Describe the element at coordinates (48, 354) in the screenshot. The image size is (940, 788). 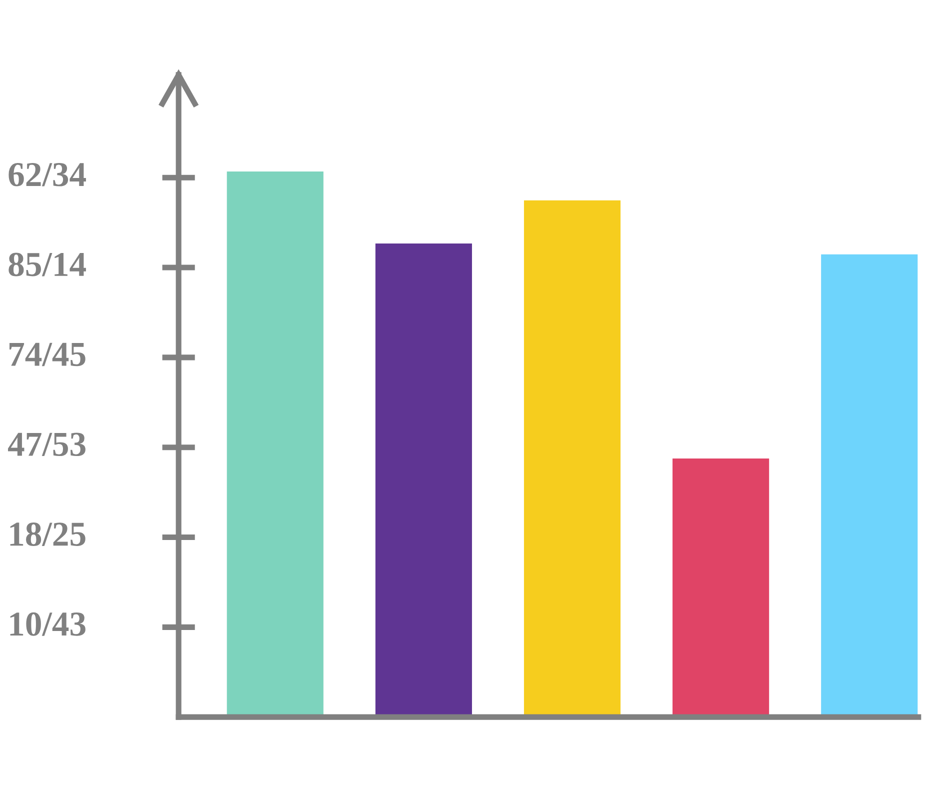
I see `text: 74/45` at that location.